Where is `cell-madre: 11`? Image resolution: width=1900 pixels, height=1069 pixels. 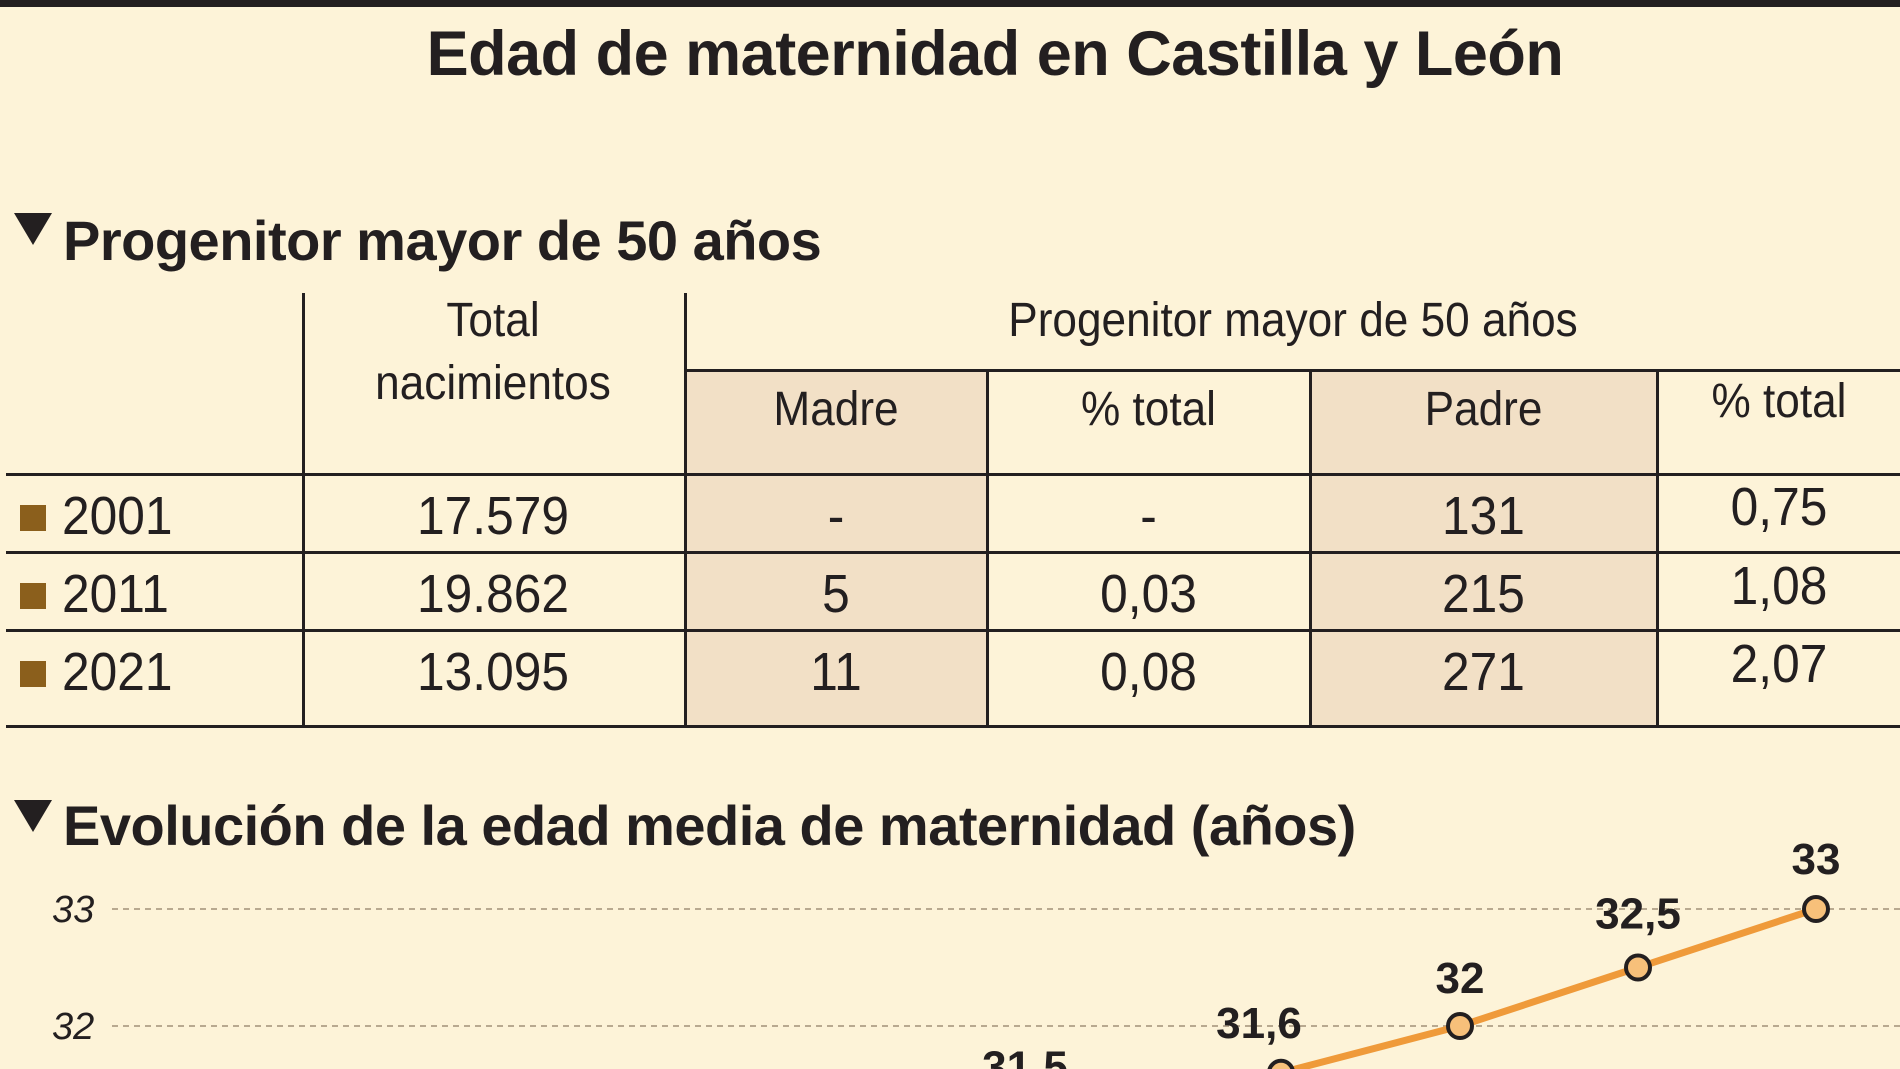 cell-madre: 11 is located at coordinates (836, 672).